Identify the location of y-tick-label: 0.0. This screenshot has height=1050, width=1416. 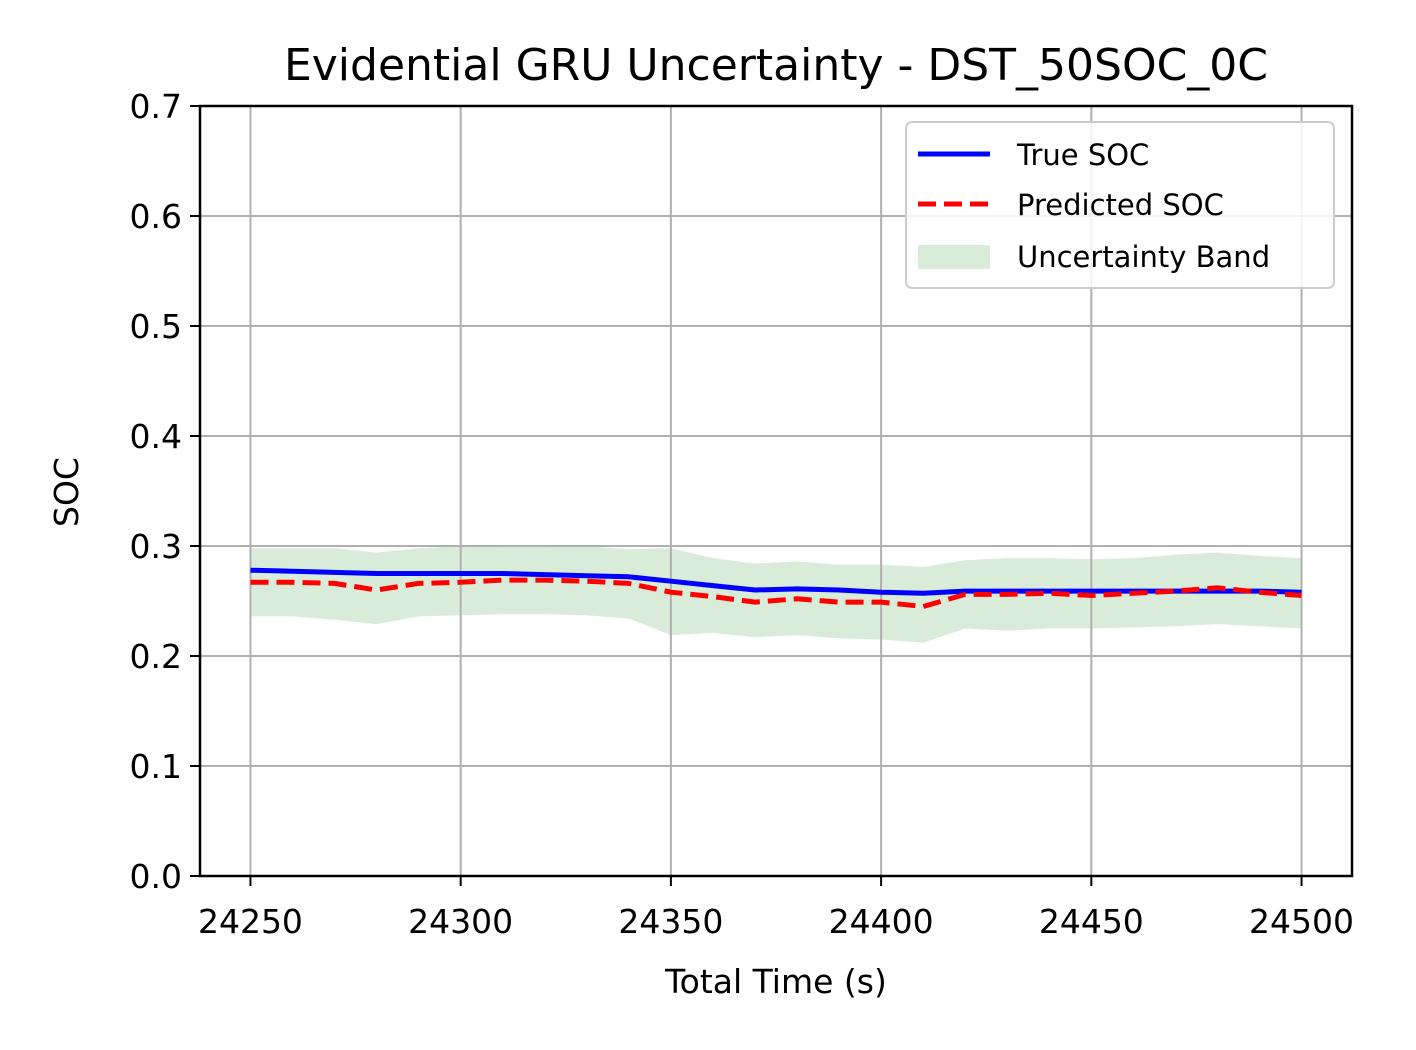
(156, 876).